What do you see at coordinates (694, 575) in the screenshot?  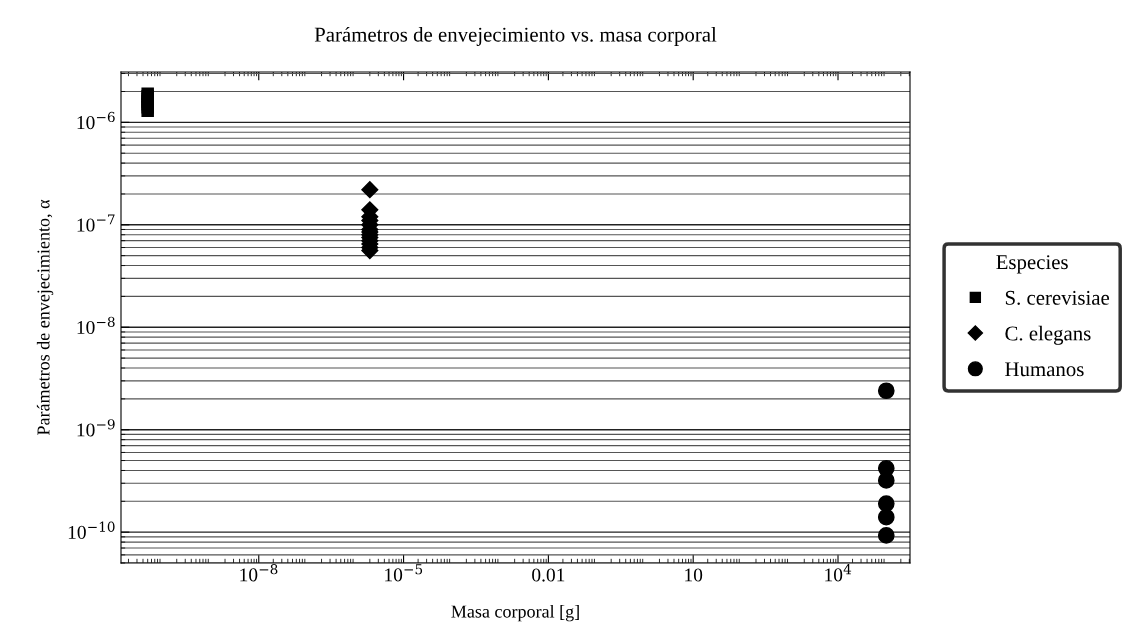 I see `x-tick-label: 10` at bounding box center [694, 575].